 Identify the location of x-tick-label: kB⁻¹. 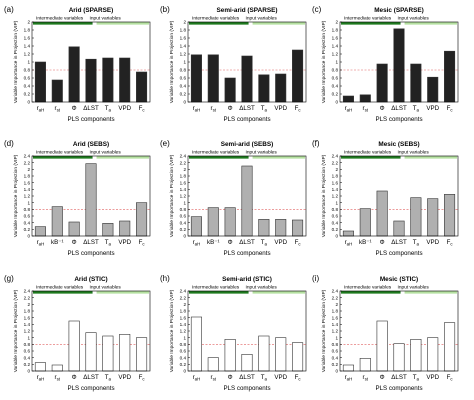
(57, 242).